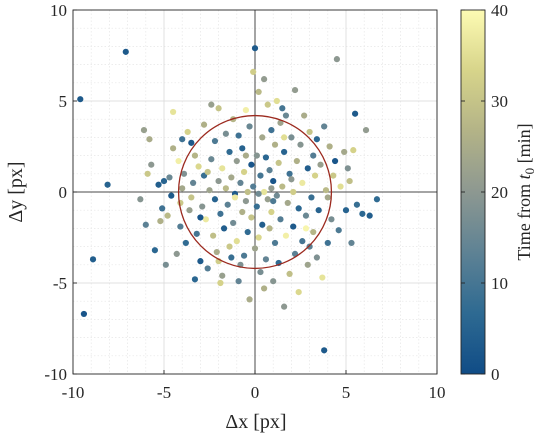 The height and width of the screenshot is (445, 550). What do you see at coordinates (525, 191) in the screenshot?
I see `colorbar-label: Time from t0 [min]` at bounding box center [525, 191].